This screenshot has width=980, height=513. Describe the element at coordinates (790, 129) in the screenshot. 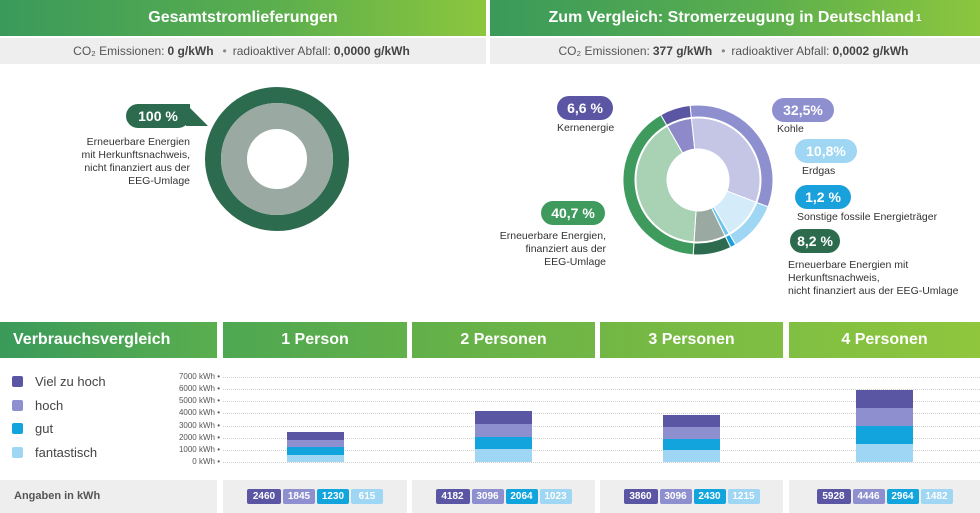

I see `label-kohle: Kohle` at that location.